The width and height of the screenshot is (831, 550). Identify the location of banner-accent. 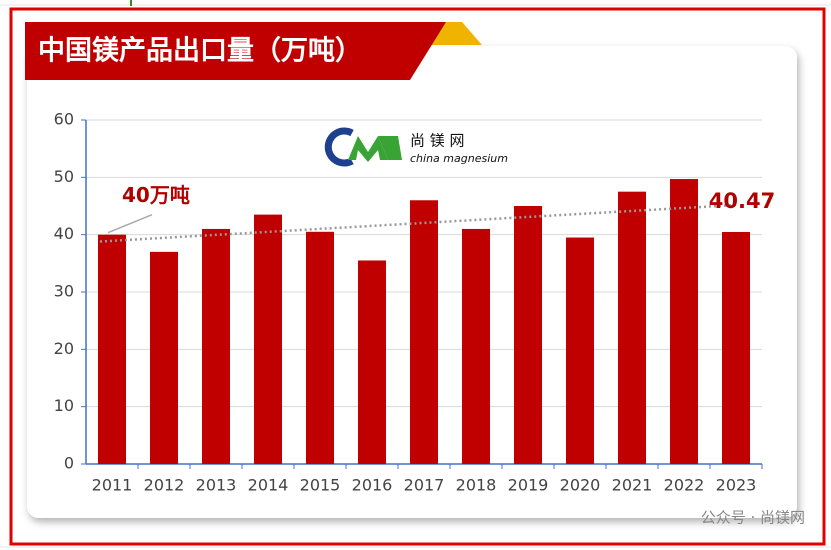
(456, 33).